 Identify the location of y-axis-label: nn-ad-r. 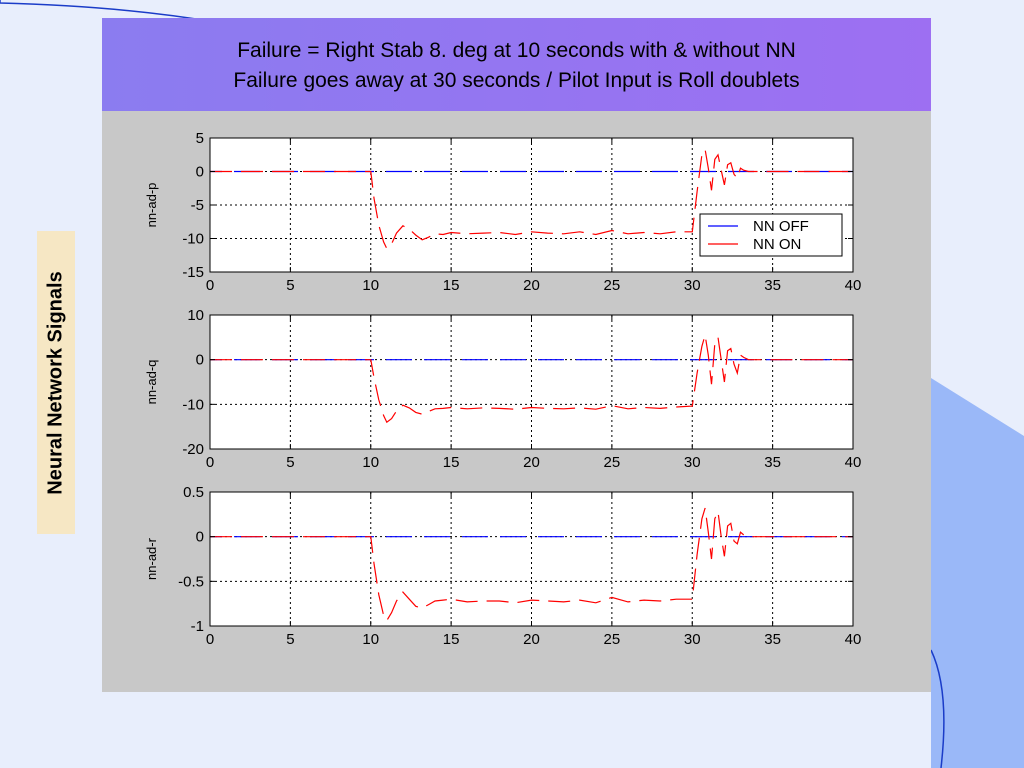
(151, 558).